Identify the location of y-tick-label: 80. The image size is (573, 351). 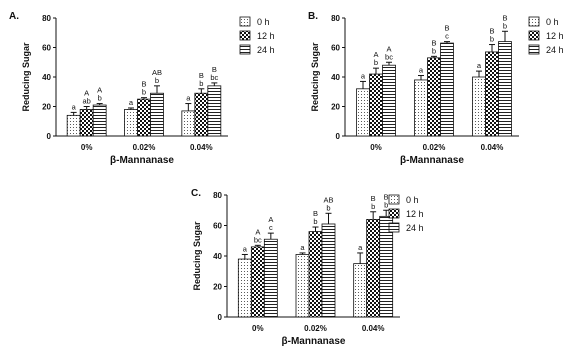
(217, 195).